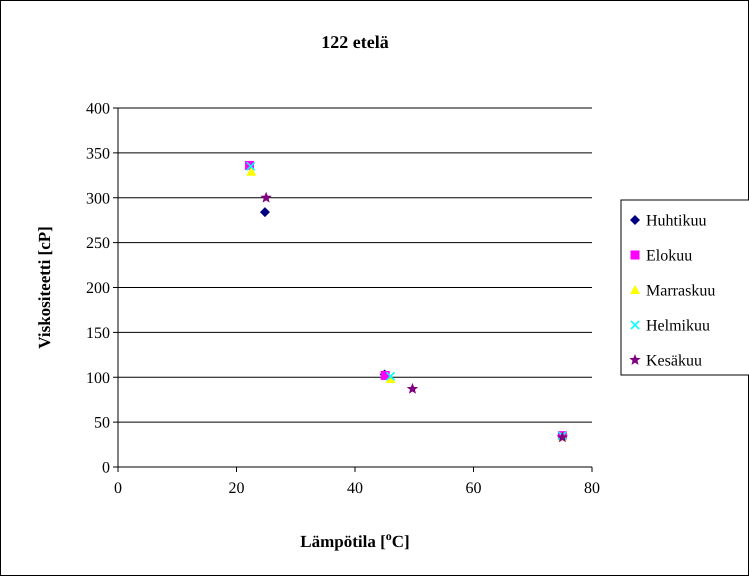 The image size is (749, 576). What do you see at coordinates (98, 378) in the screenshot?
I see `y-tick-label: 100` at bounding box center [98, 378].